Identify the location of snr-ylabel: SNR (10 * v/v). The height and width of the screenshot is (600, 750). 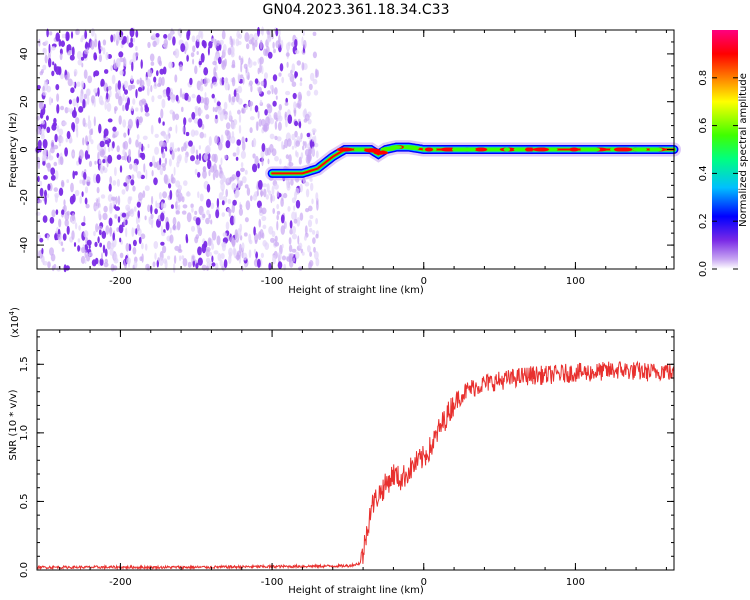
(13, 424).